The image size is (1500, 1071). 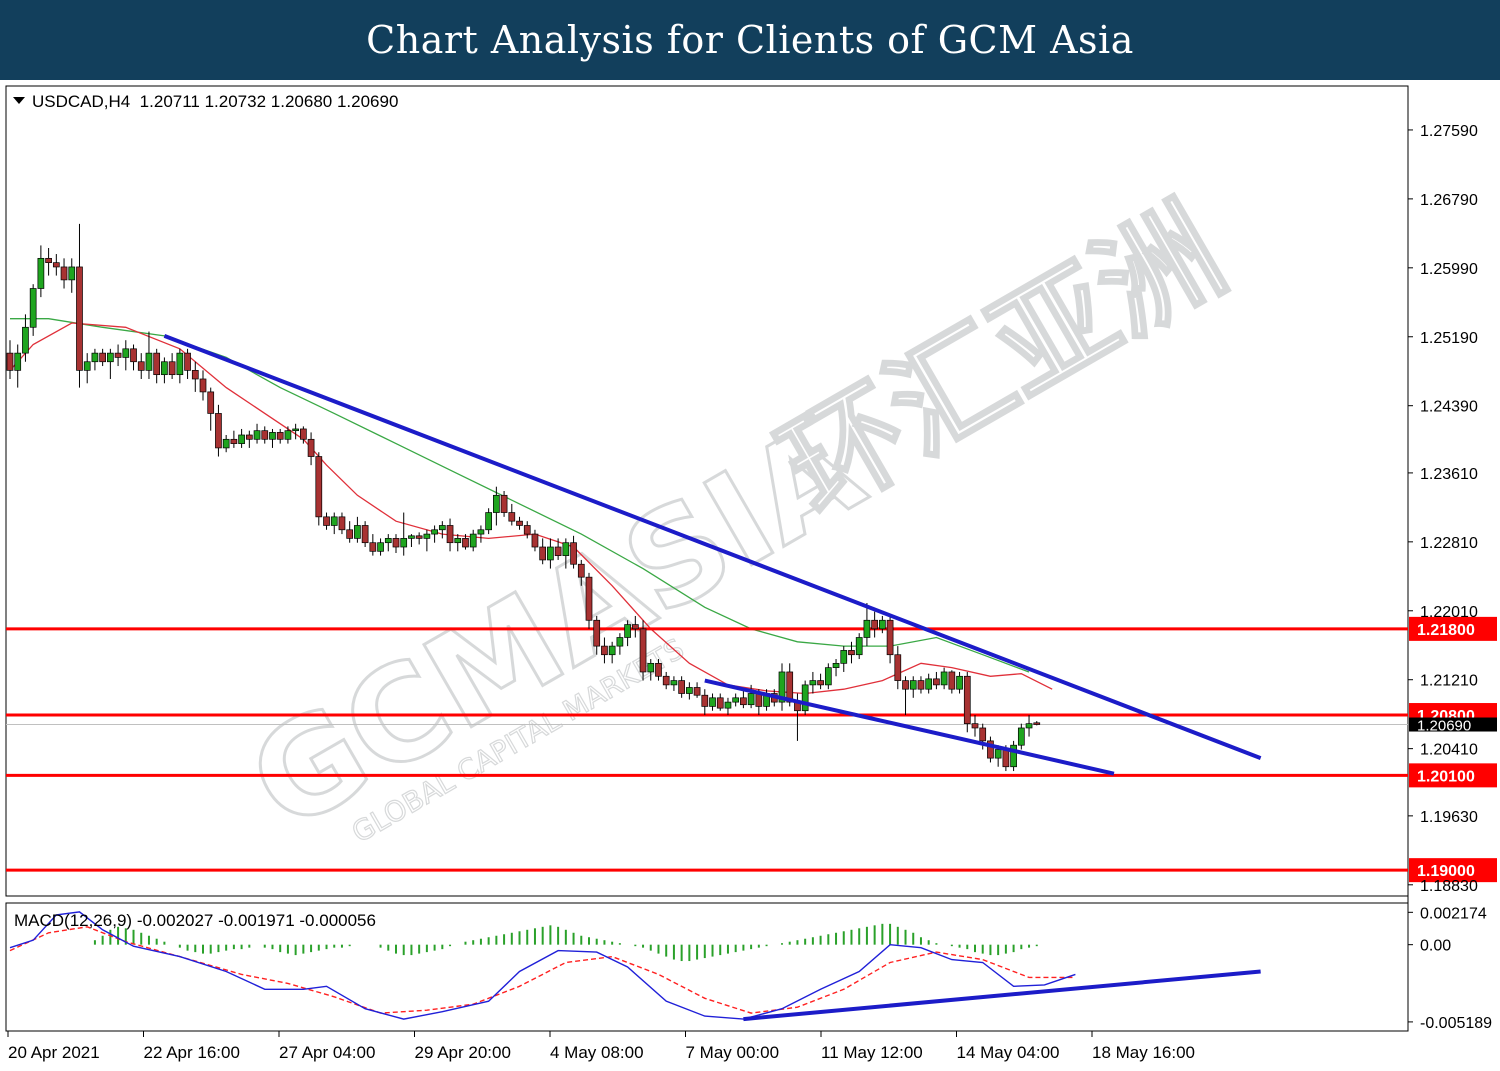 I want to click on title-banner: Chart Analysis for Clients of GCM Asia, so click(x=750, y=40).